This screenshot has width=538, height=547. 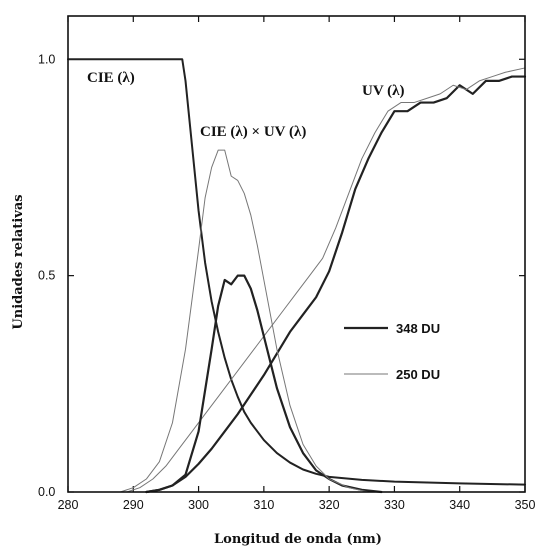 What do you see at coordinates (46, 276) in the screenshot?
I see `y-tick-label: 0.5` at bounding box center [46, 276].